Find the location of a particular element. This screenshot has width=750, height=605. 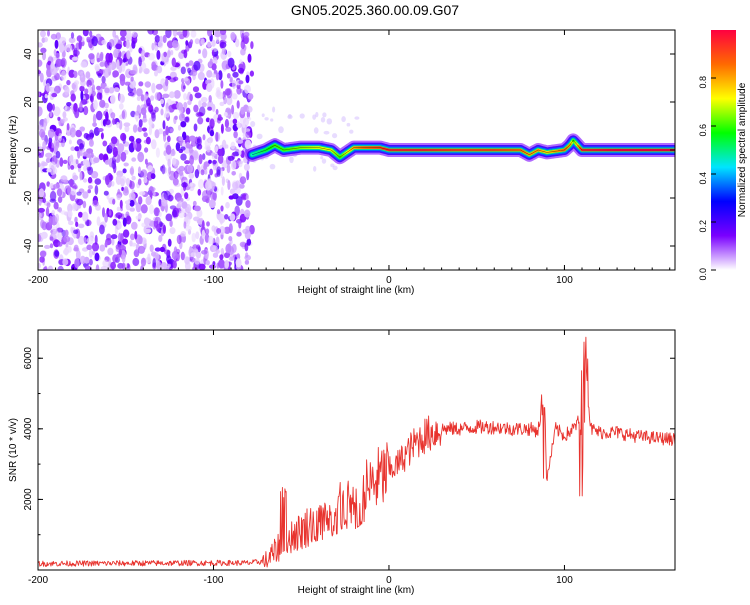

colorbar-tick-label: 0.6 is located at coordinates (703, 130).